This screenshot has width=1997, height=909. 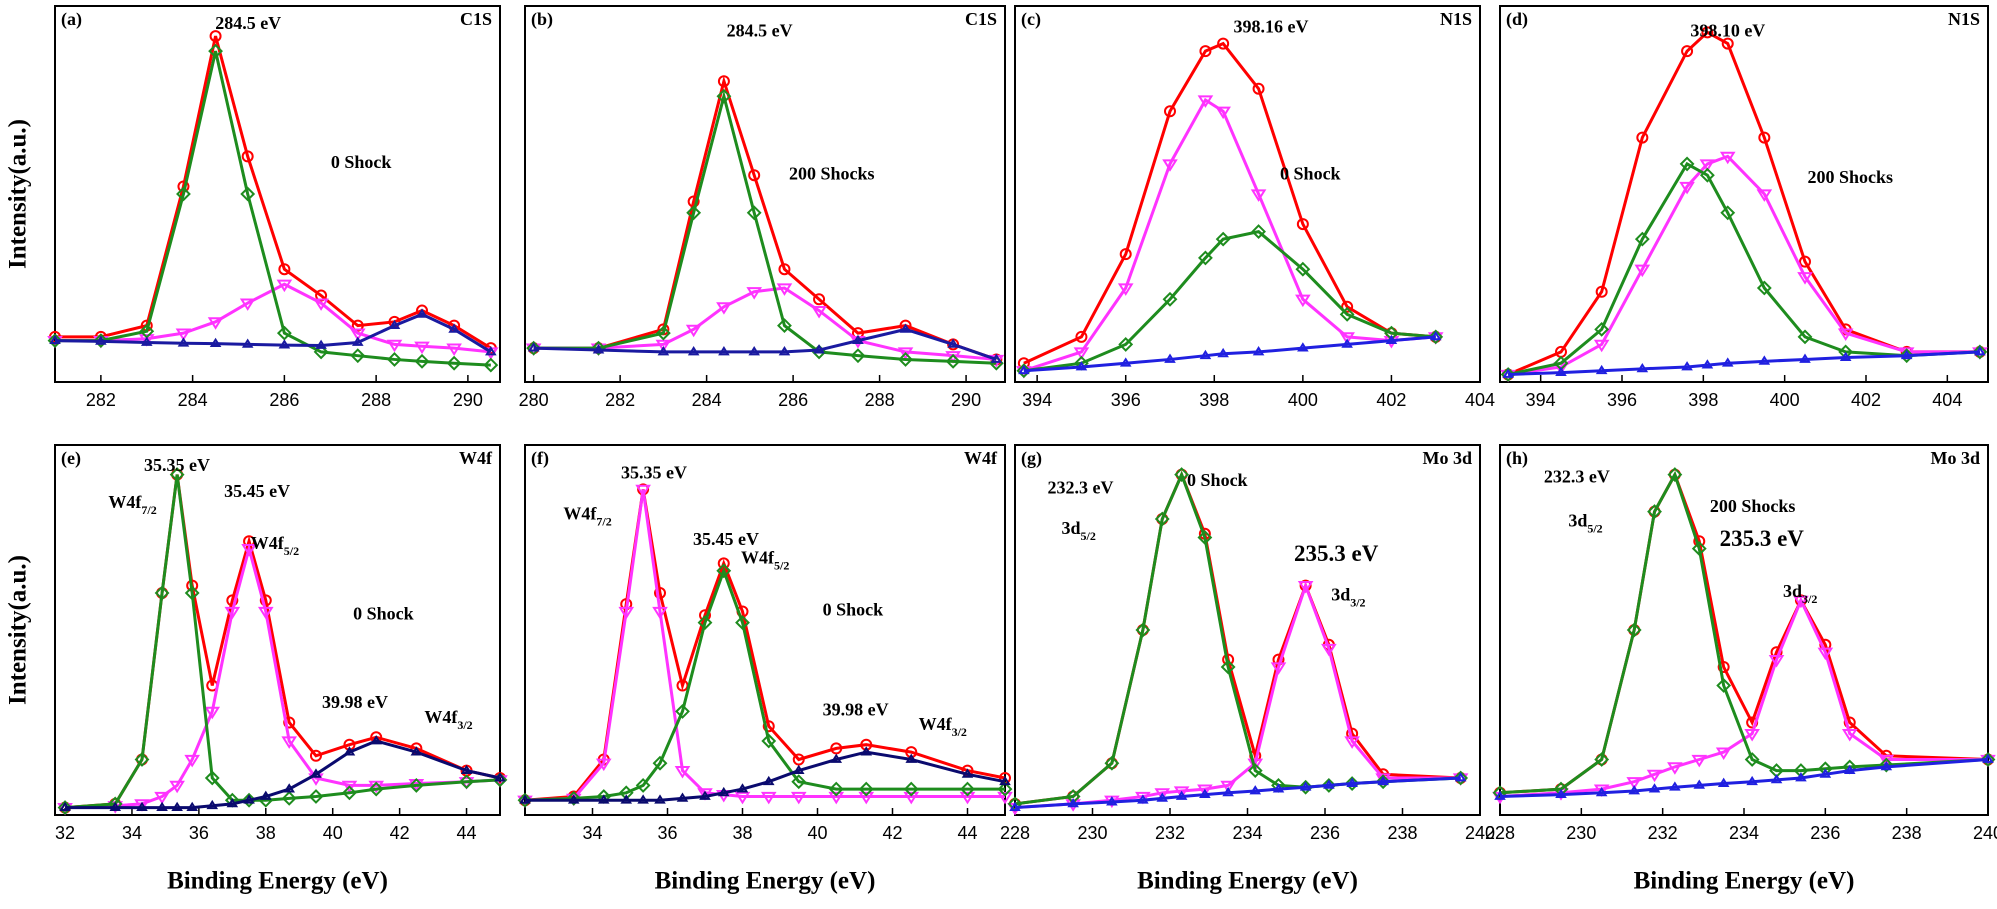 I want to click on panel: 394 396 398 400 402 404 (c) N1S 0 Shock 398.16 eV, so click(x=1254, y=207).